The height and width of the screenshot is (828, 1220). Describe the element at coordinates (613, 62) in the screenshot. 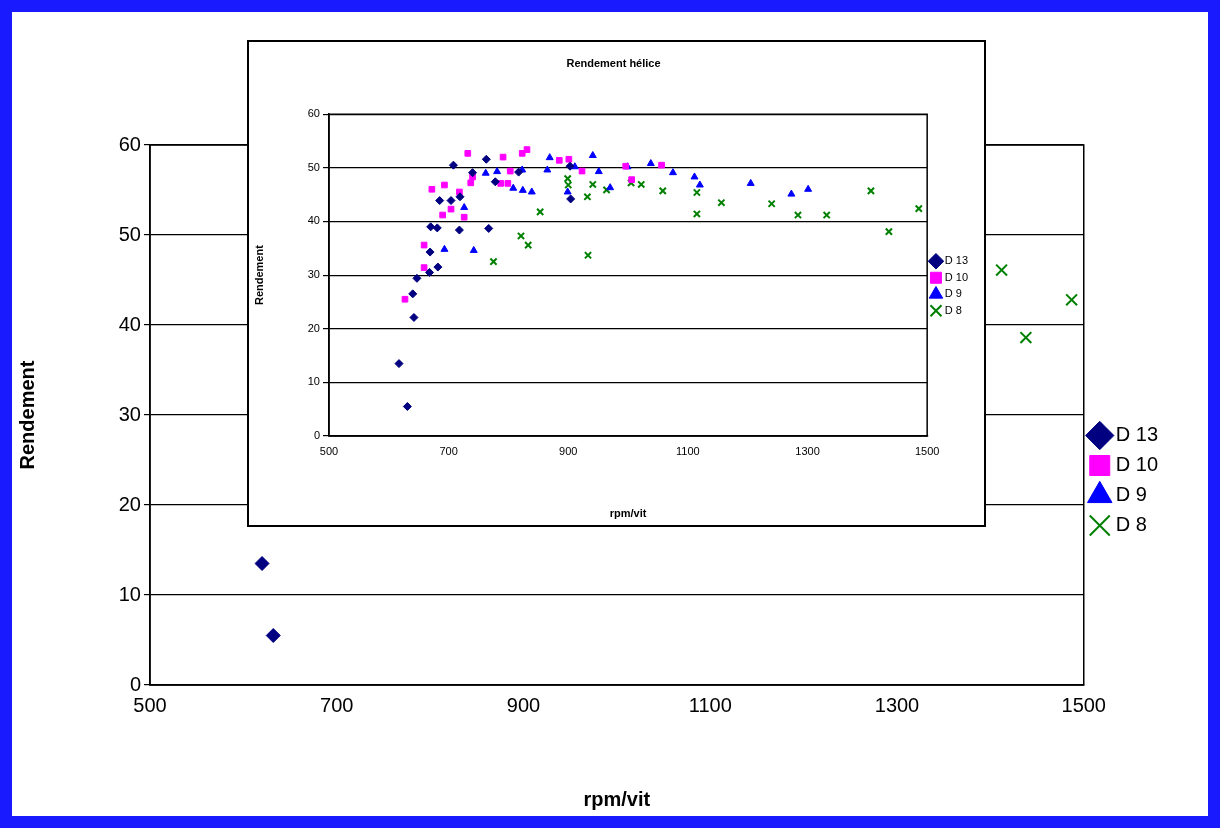

I see `chart-title: Rendement hélice` at that location.